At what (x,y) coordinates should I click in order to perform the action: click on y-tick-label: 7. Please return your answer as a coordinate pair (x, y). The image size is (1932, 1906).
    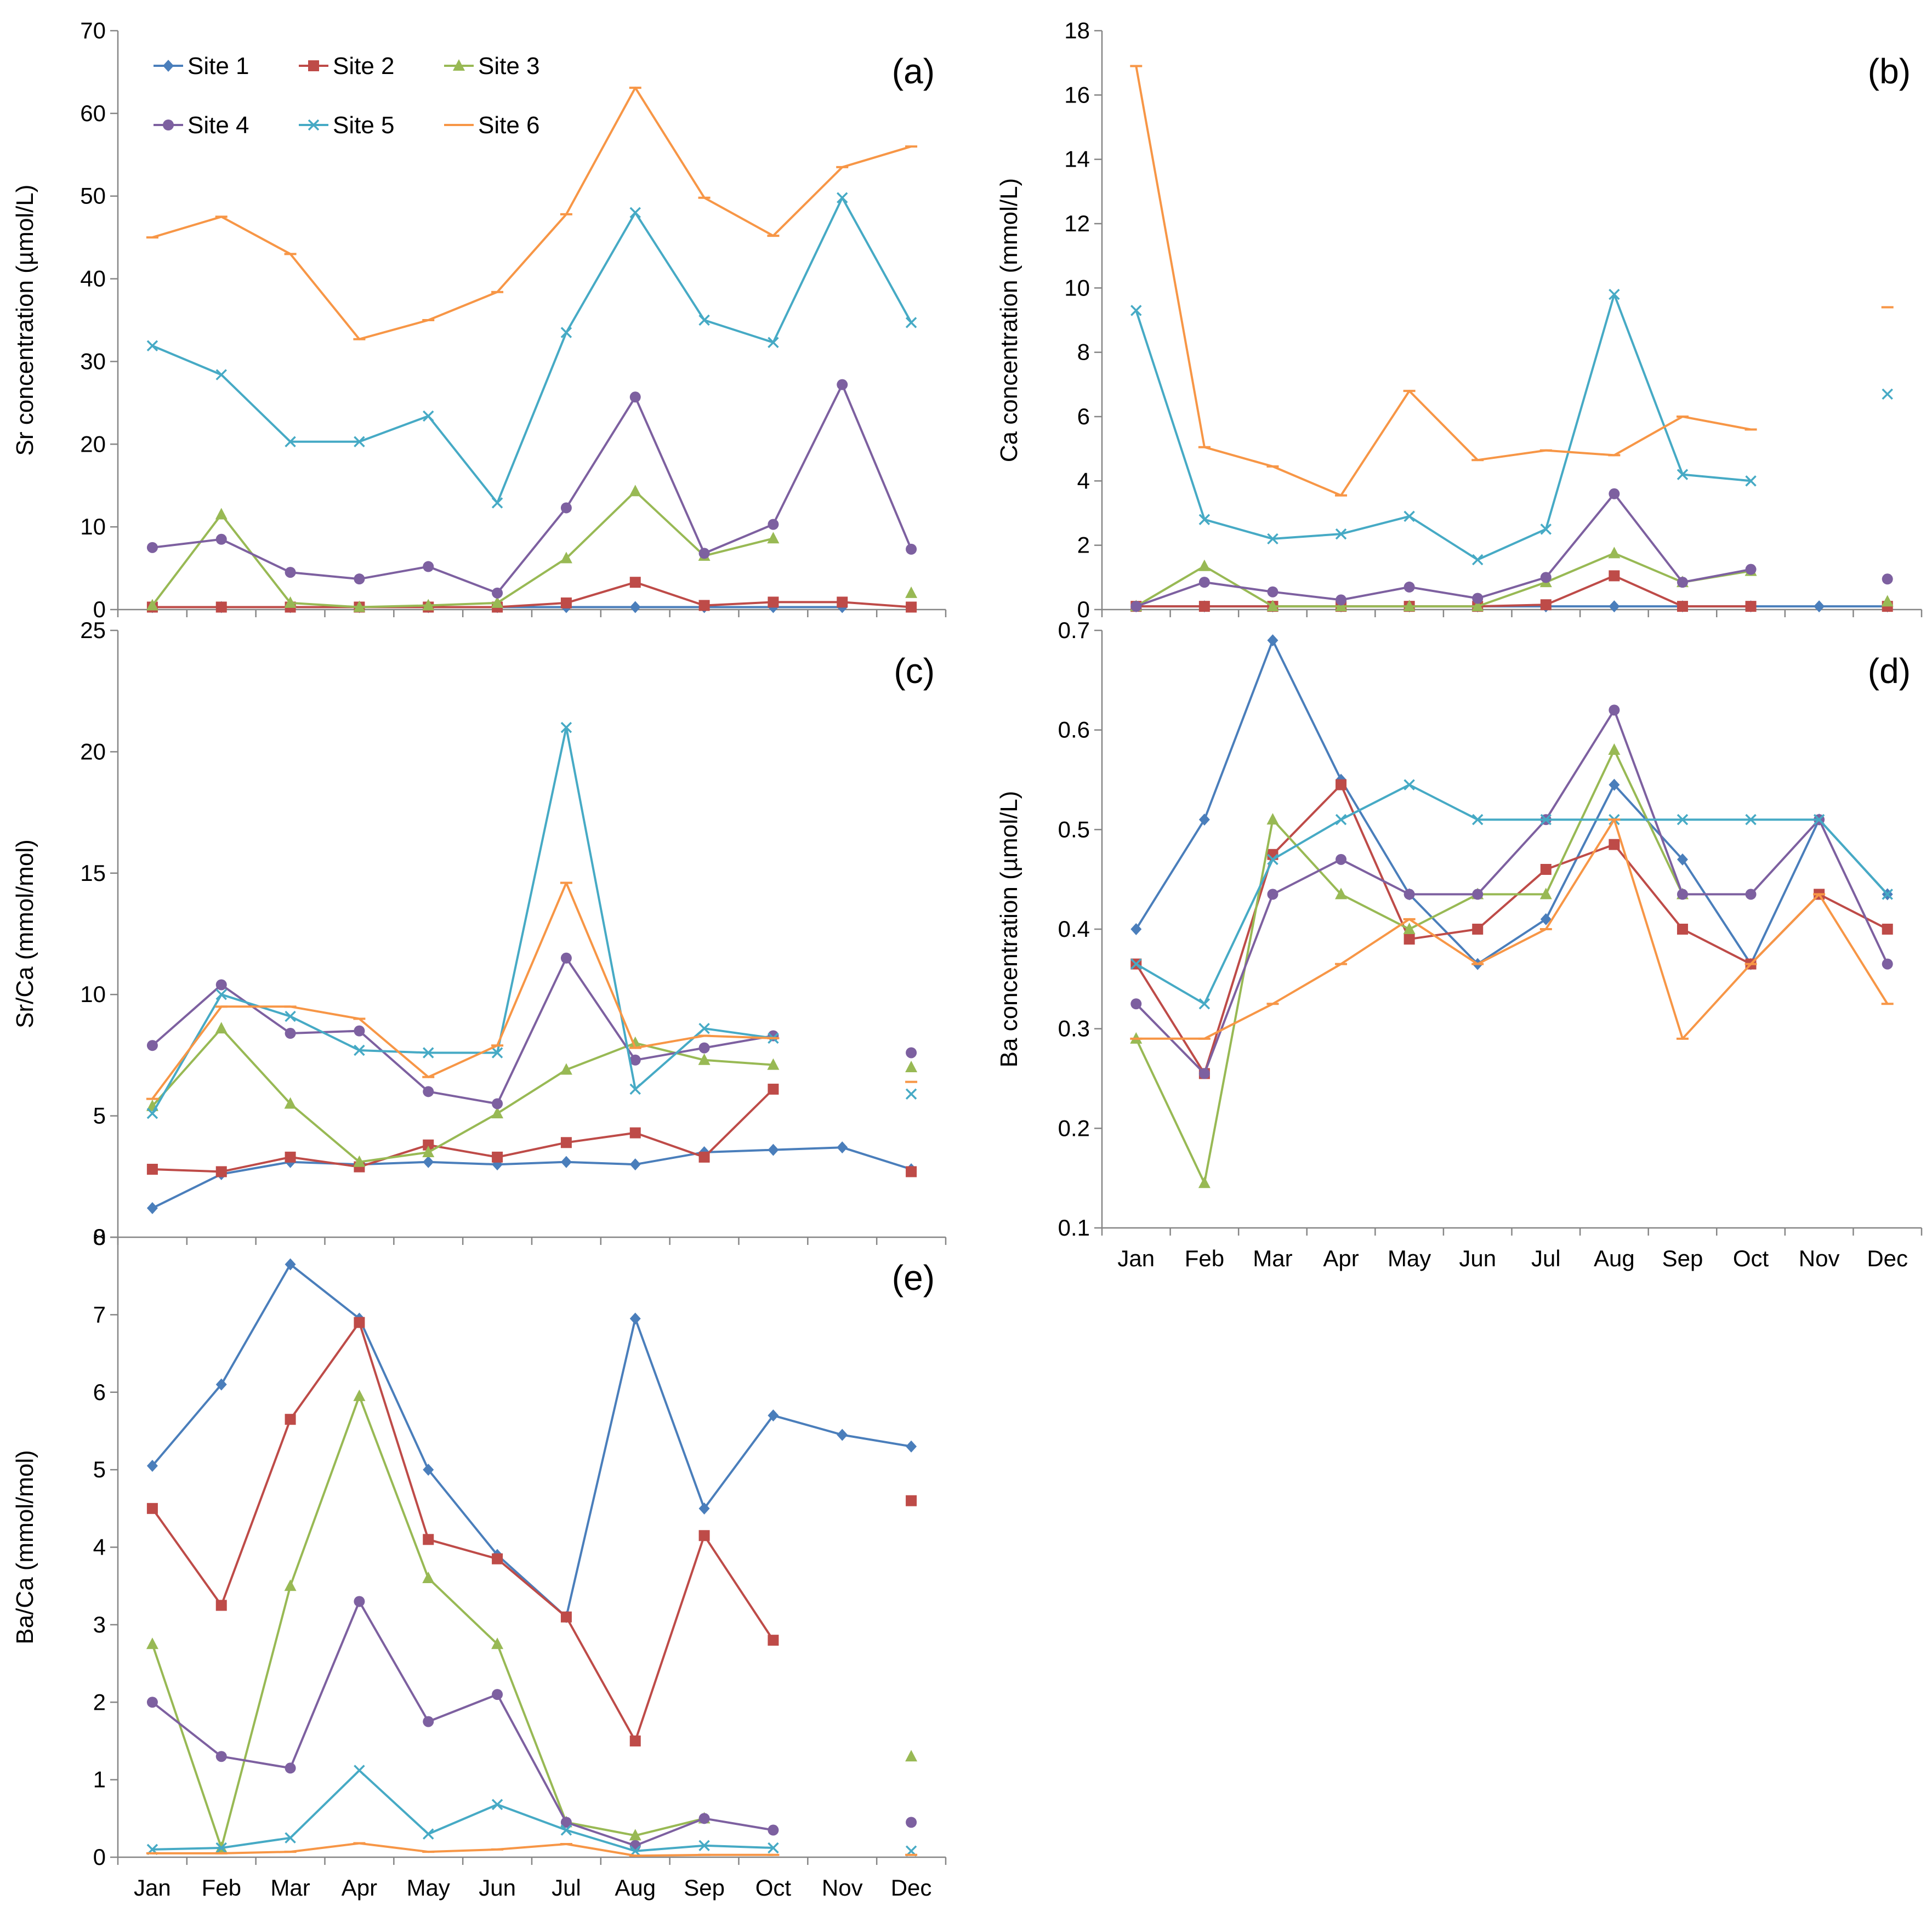
    Looking at the image, I should click on (99, 1314).